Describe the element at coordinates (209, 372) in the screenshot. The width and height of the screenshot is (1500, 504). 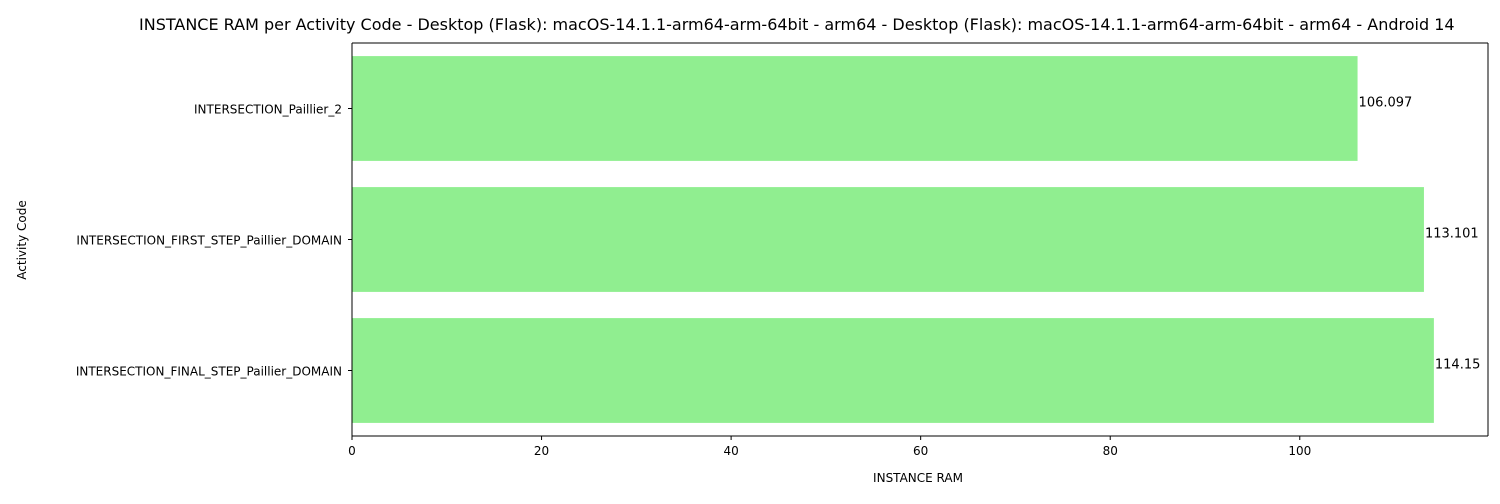
I see `y-tick-label: INTERSECTION_FINAL_STEP_Paillier_DOMAIN` at that location.